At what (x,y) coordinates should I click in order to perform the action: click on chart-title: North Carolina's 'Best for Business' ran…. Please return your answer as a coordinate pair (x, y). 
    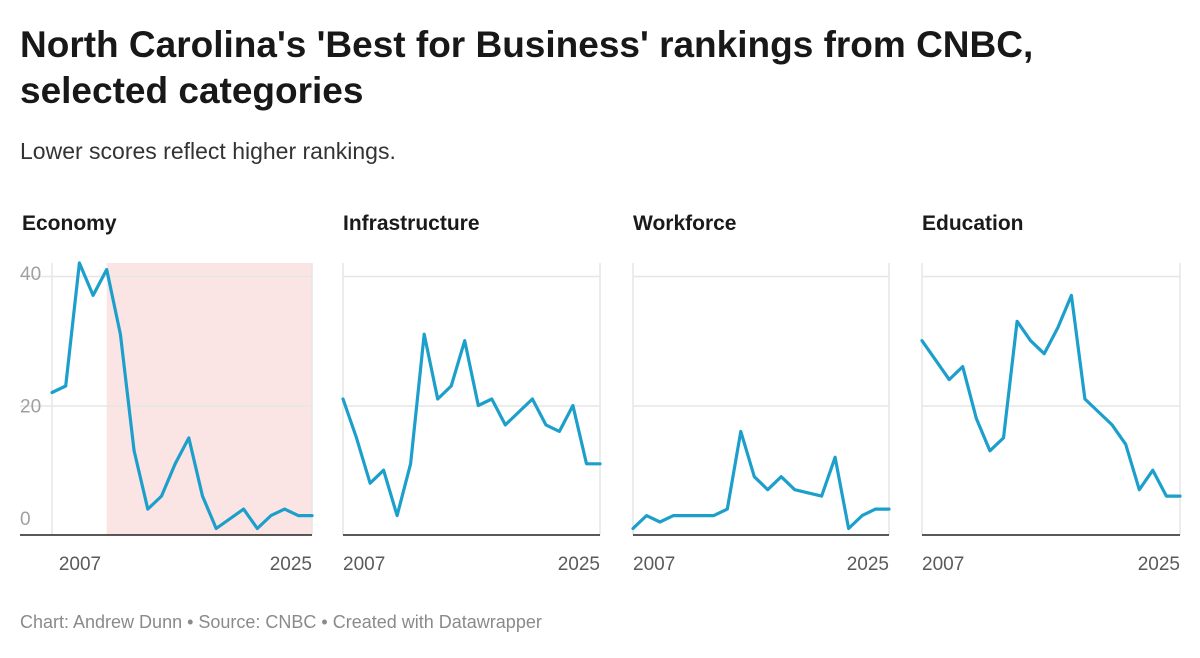
    Looking at the image, I should click on (527, 67).